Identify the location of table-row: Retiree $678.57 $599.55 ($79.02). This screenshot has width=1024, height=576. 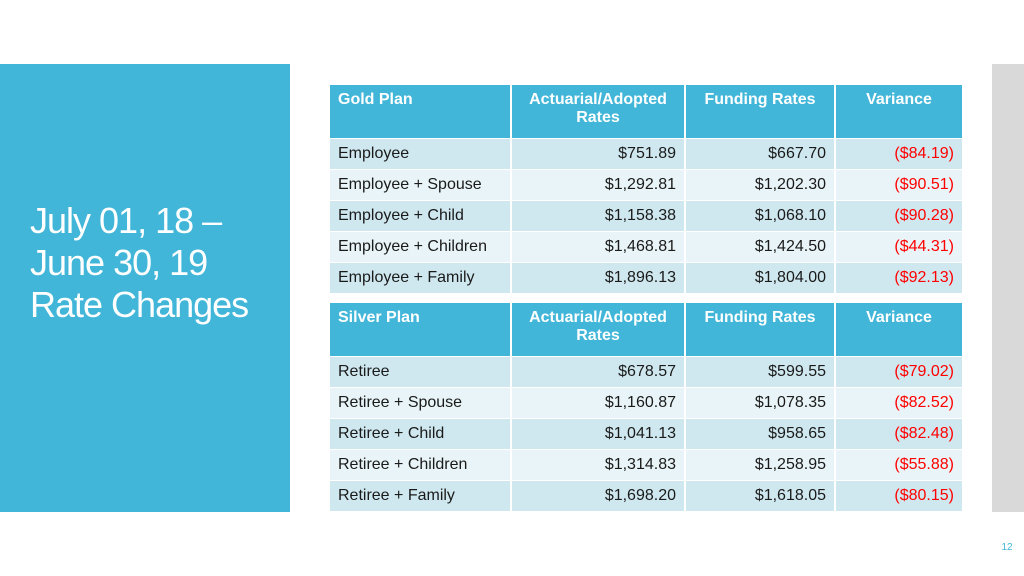
(646, 371).